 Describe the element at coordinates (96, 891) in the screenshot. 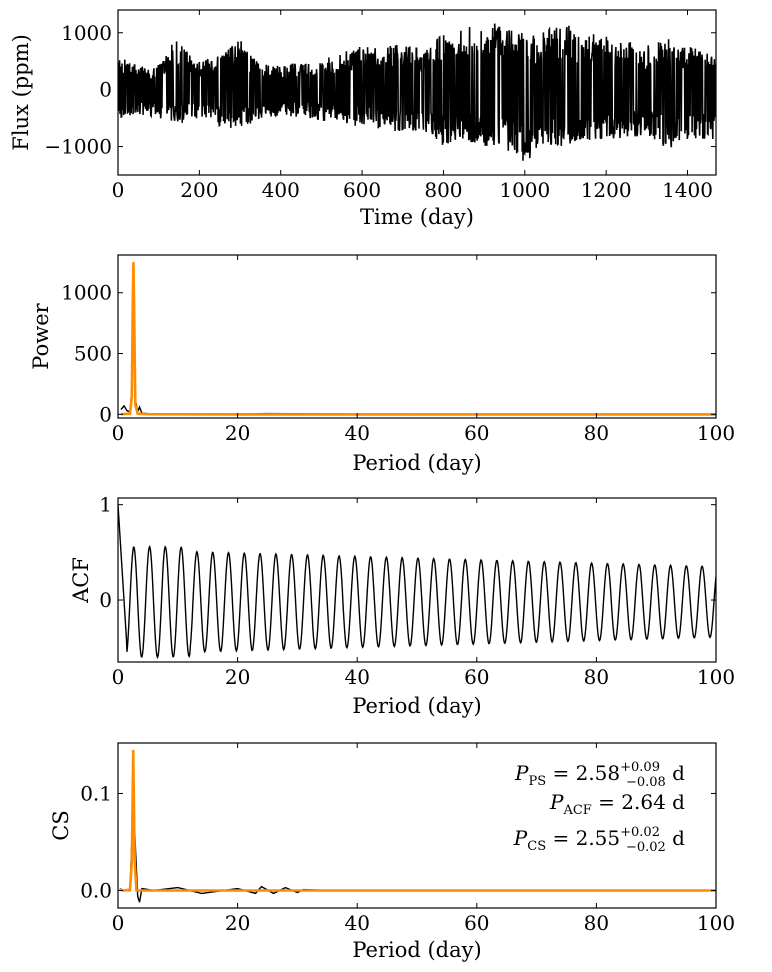

I see `y-tick-label: 0.0` at that location.